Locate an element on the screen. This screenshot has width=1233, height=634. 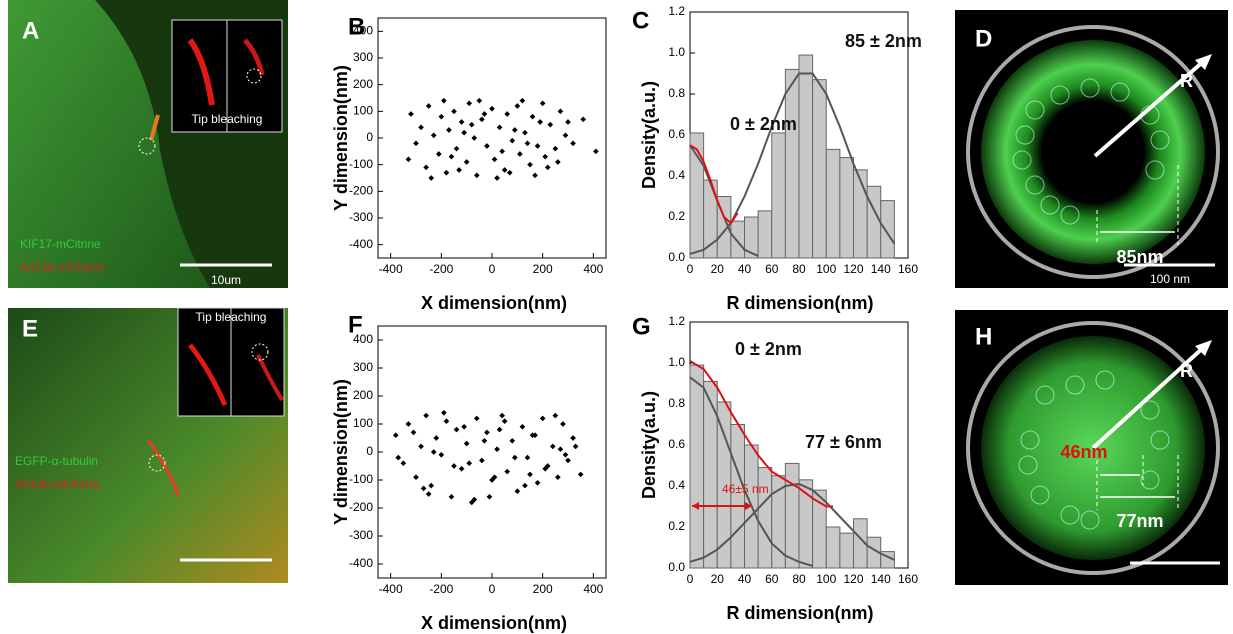
y-tick-label: 0.6 is located at coordinates (676, 444).